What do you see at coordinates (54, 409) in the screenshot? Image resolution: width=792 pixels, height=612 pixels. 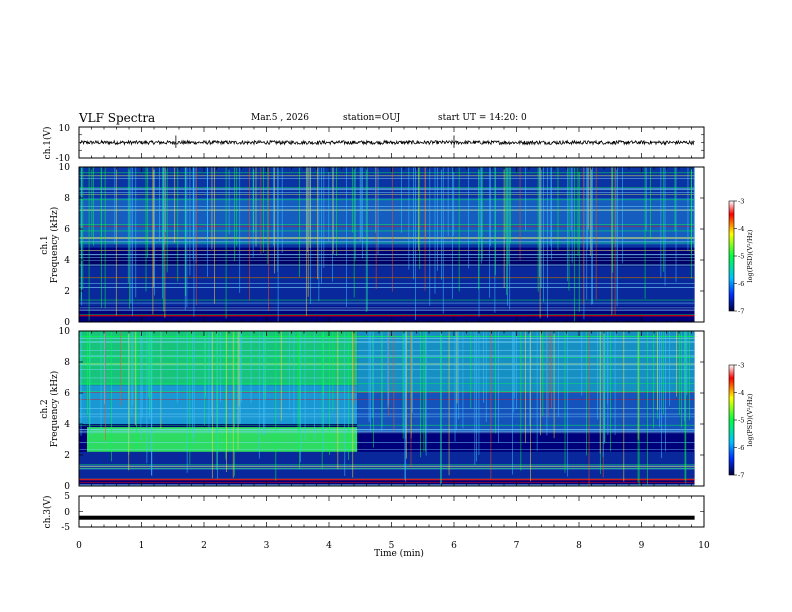 I see `ch2-spec-label-line2: Frequency (kHz)` at bounding box center [54, 409].